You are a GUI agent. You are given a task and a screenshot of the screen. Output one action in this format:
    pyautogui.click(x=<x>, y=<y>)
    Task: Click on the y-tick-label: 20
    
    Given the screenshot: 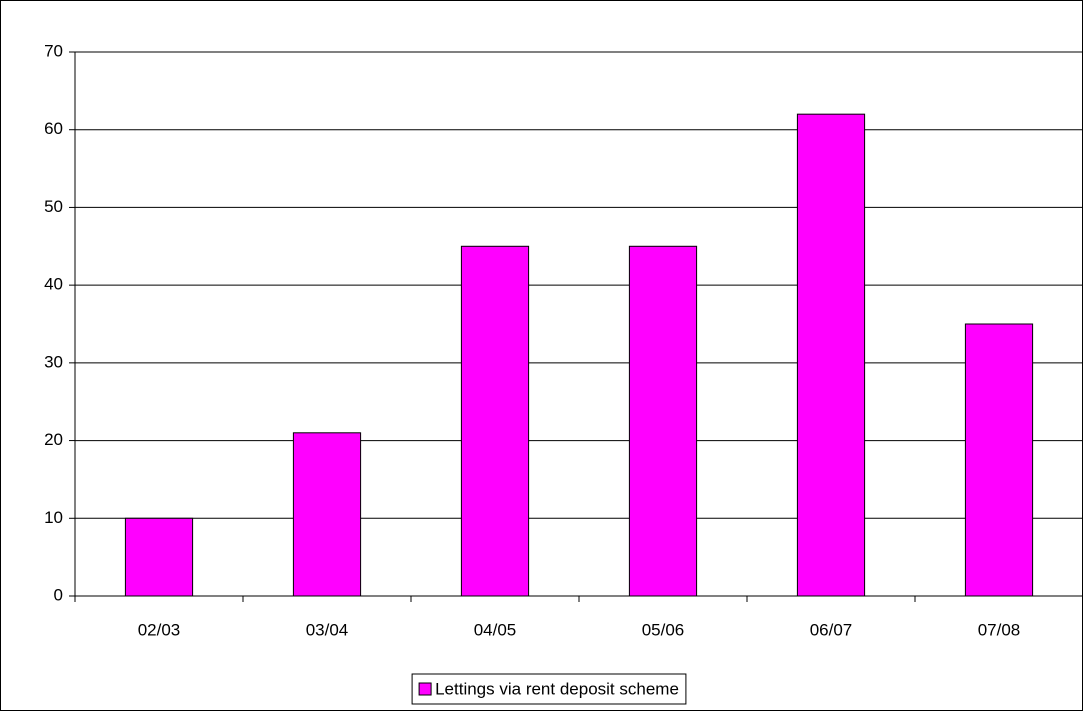 What is the action you would take?
    pyautogui.click(x=53, y=439)
    